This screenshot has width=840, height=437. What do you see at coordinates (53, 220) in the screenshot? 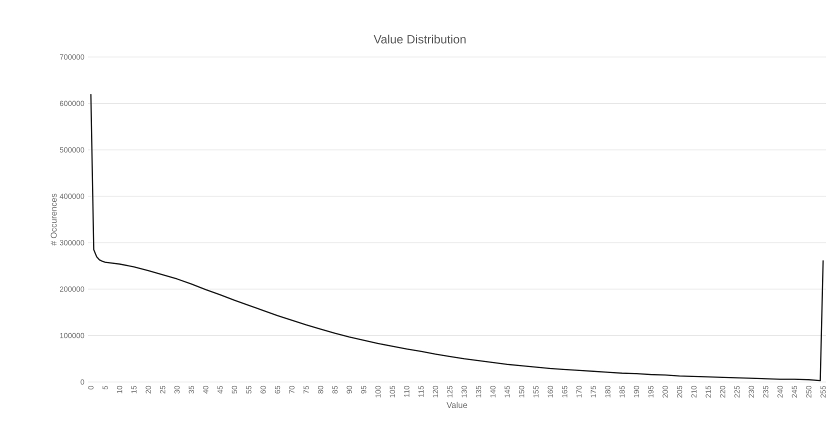
I see `y-axis-title: # Occurences` at bounding box center [53, 220].